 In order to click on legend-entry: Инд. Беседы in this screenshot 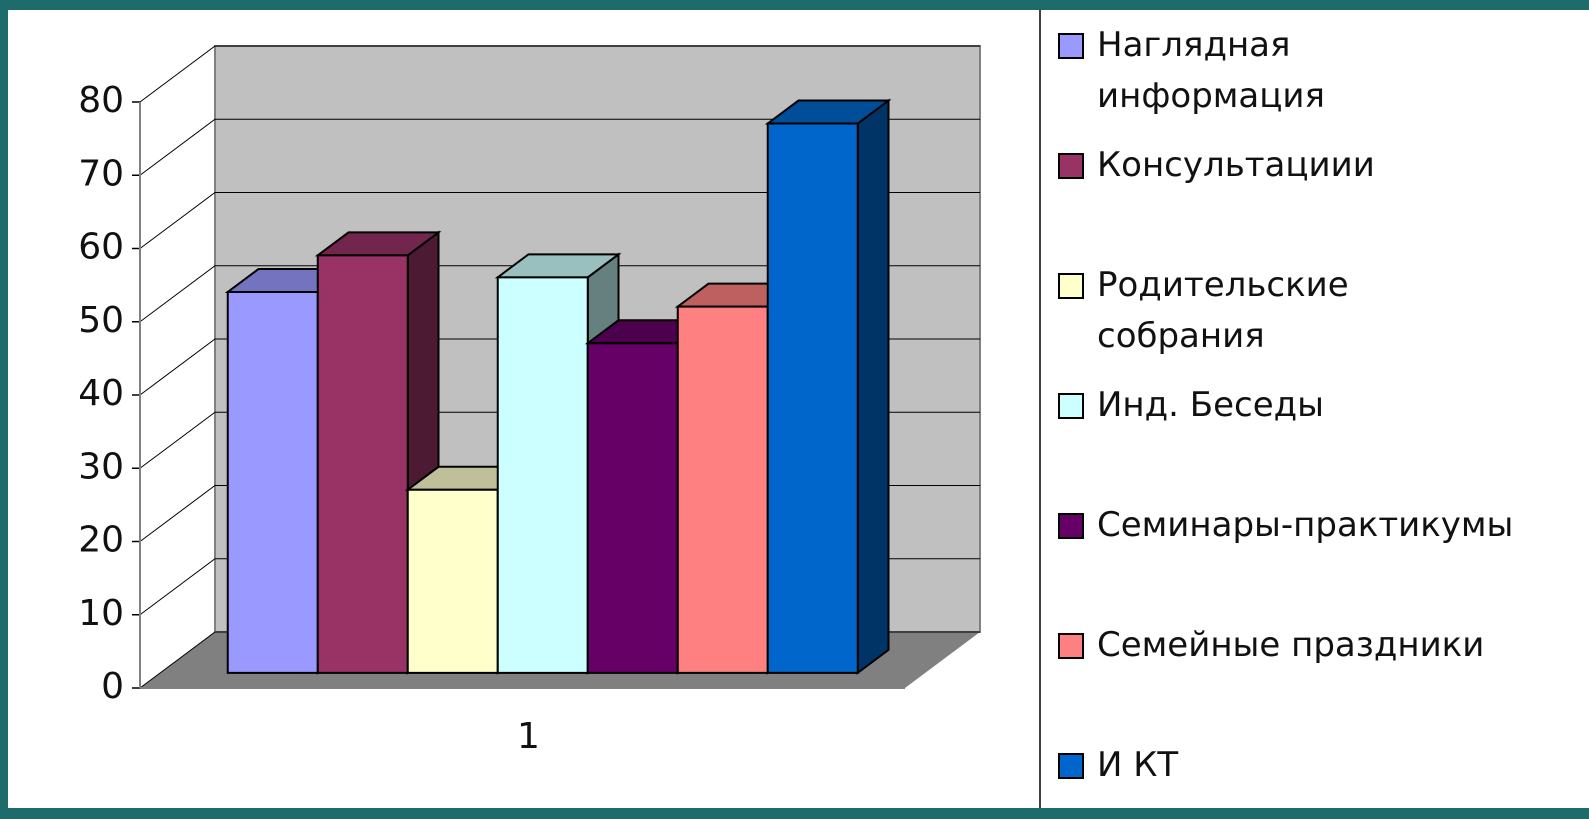, I will do `click(1227, 405)`.